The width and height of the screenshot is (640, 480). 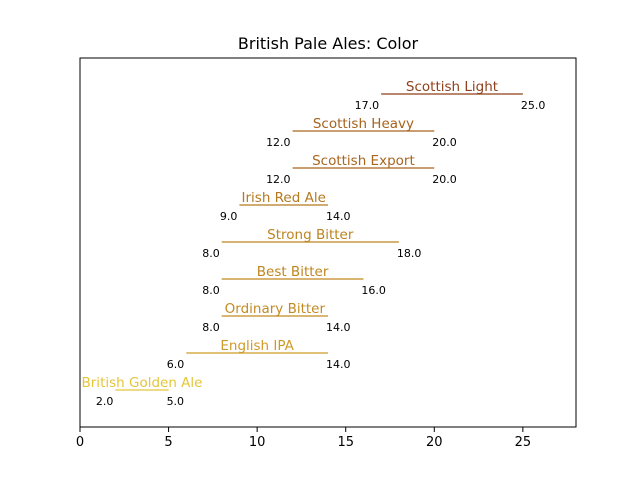 What do you see at coordinates (176, 364) in the screenshot?
I see `range-min-label: 6.0` at bounding box center [176, 364].